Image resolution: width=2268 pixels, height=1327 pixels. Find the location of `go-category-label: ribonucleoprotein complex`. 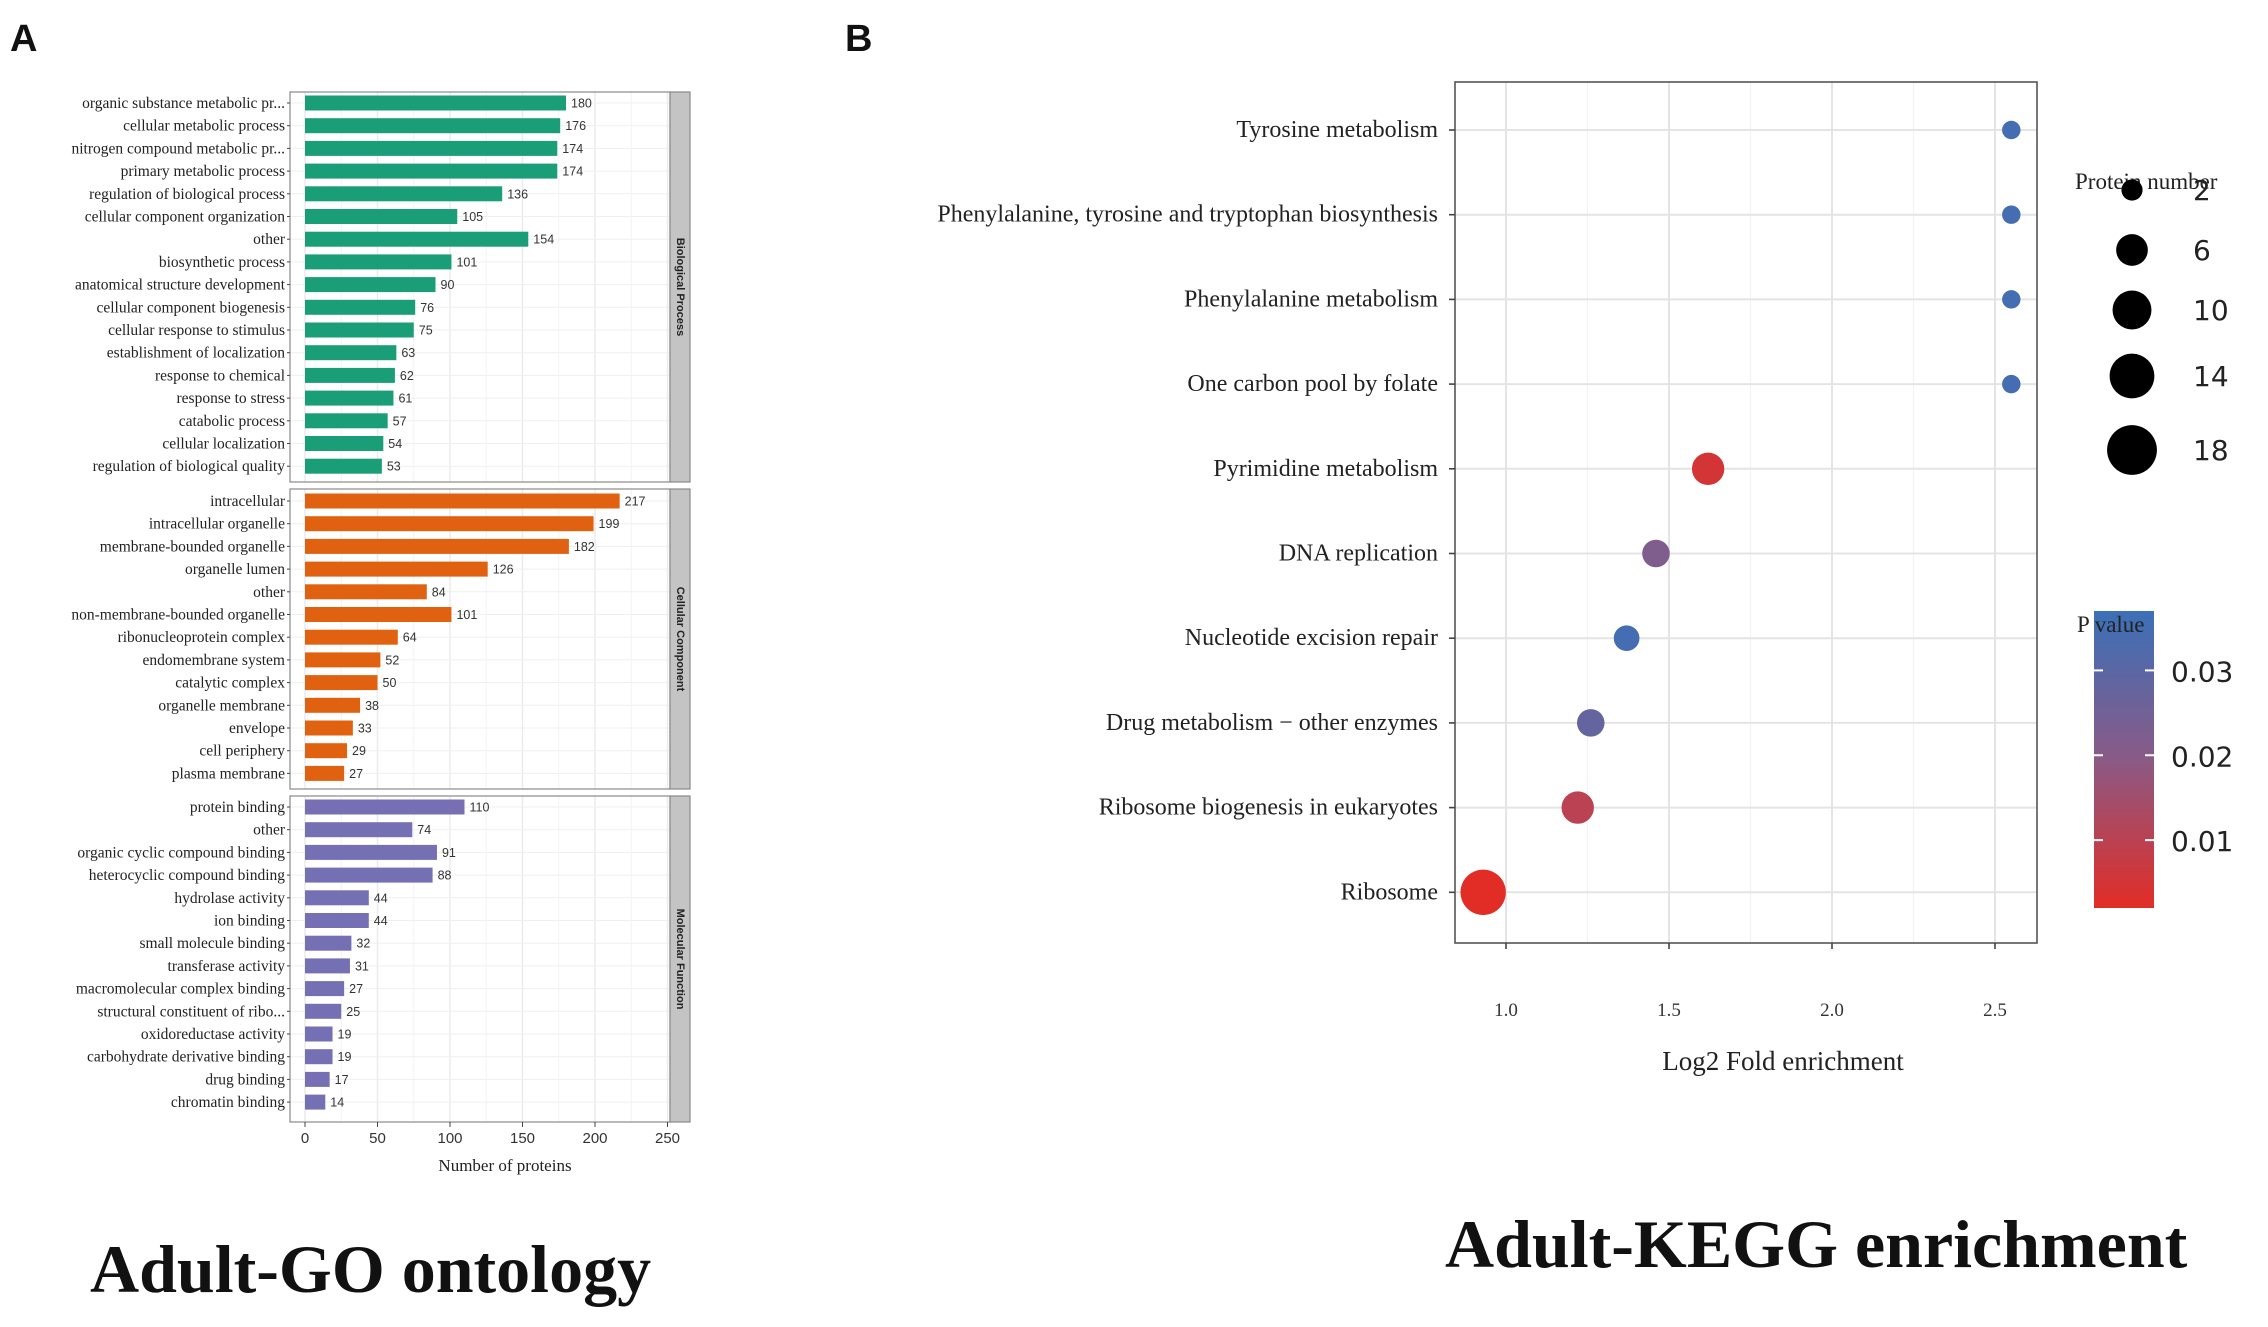

go-category-label: ribonucleoprotein complex is located at coordinates (202, 637).